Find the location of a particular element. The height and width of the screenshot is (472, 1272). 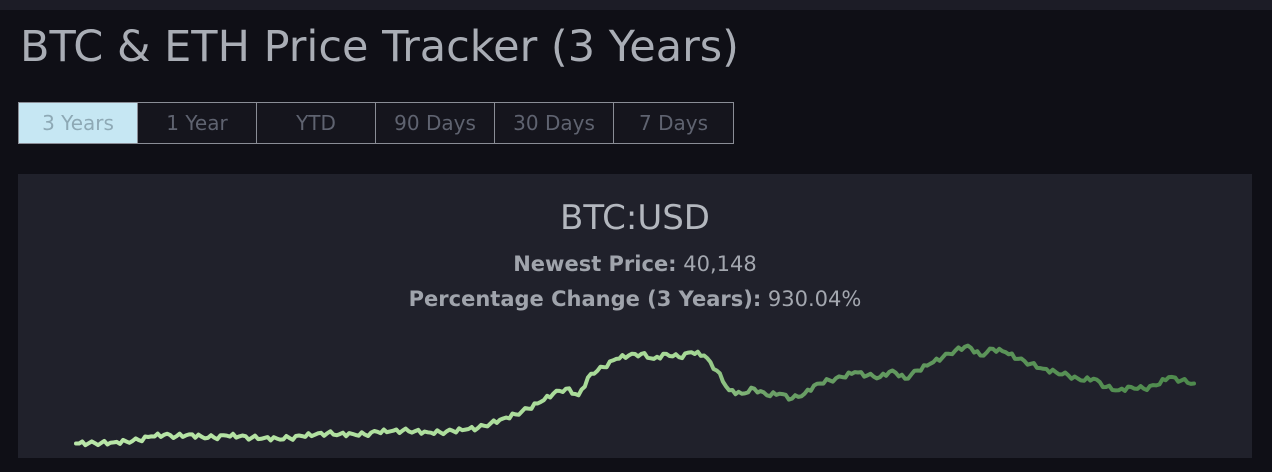

tab-1-year: 1 Year is located at coordinates (197, 123).